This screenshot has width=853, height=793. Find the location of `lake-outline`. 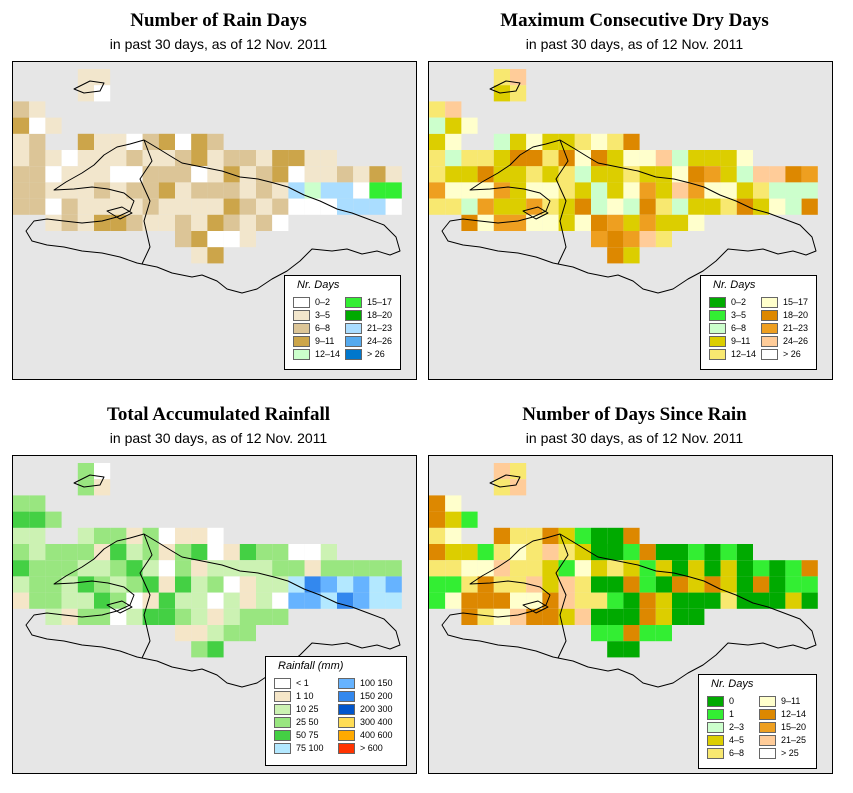

lake-outline is located at coordinates (119, 213).